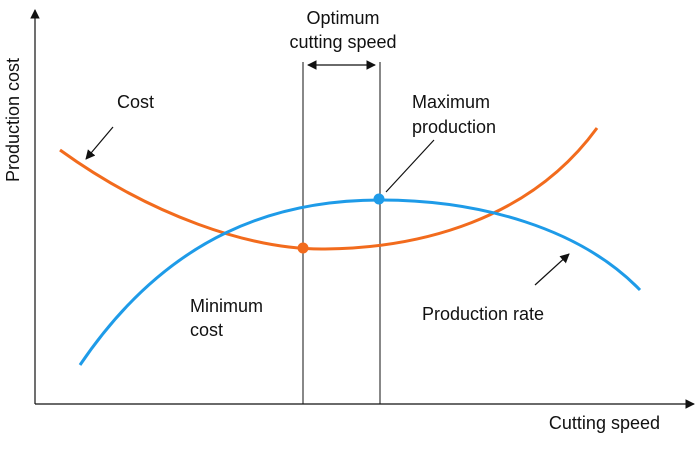 The height and width of the screenshot is (452, 700). What do you see at coordinates (342, 42) in the screenshot?
I see `annotation: cutting speed` at bounding box center [342, 42].